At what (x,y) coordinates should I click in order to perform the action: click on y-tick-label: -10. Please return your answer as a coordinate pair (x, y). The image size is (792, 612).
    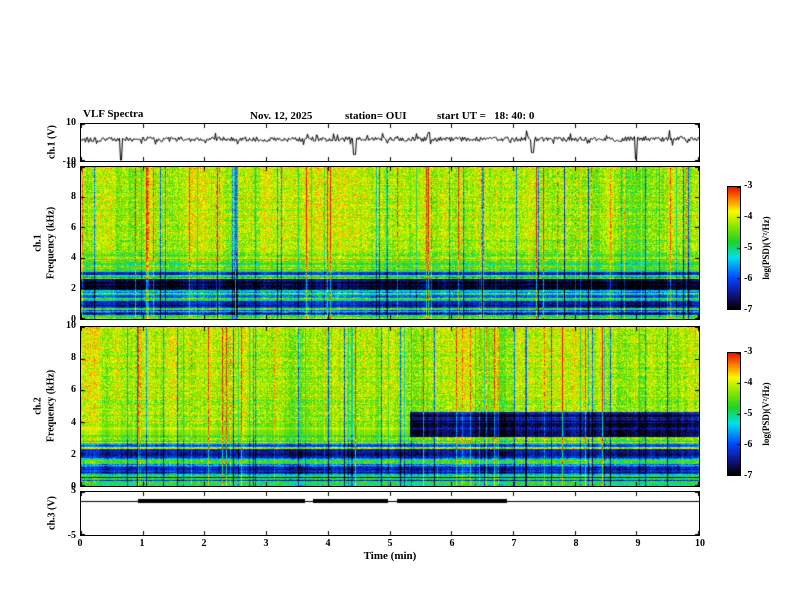
    Looking at the image, I should click on (69, 161).